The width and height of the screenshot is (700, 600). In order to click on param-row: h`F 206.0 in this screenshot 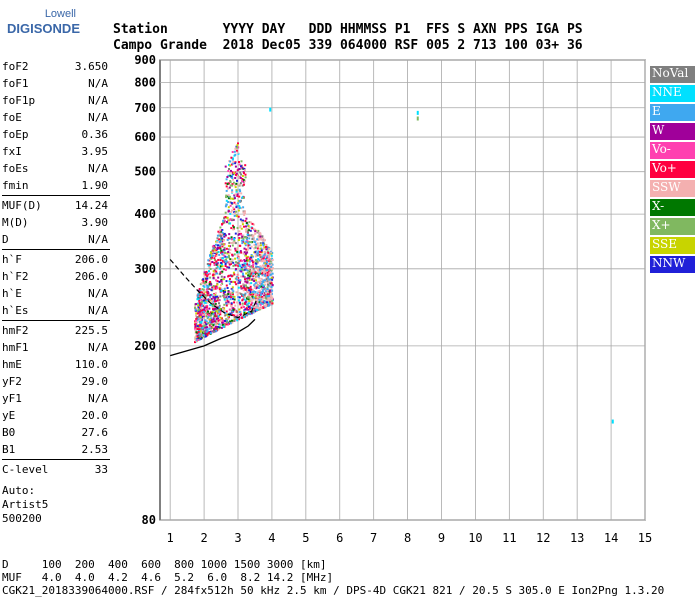, I will do `click(56, 259)`.